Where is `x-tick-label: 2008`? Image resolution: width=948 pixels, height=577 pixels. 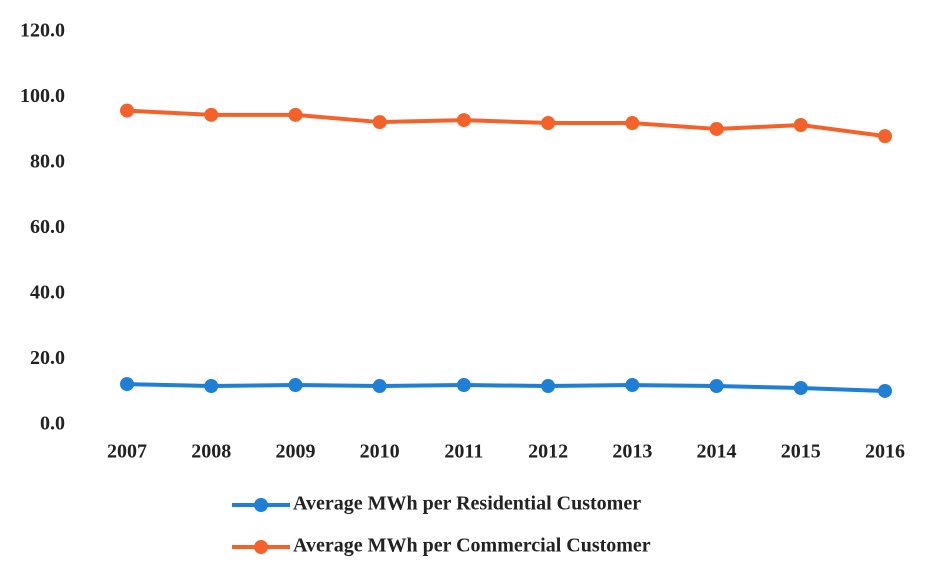
x-tick-label: 2008 is located at coordinates (211, 452).